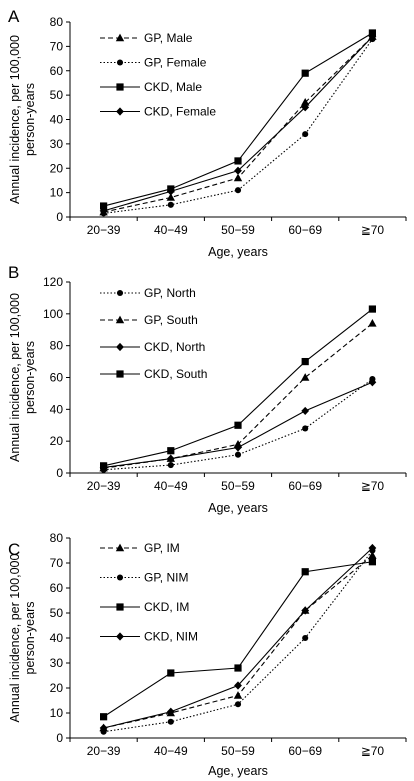 This screenshot has height=781, width=414. Describe the element at coordinates (166, 578) in the screenshot. I see `legend-label: GP, NIM` at that location.